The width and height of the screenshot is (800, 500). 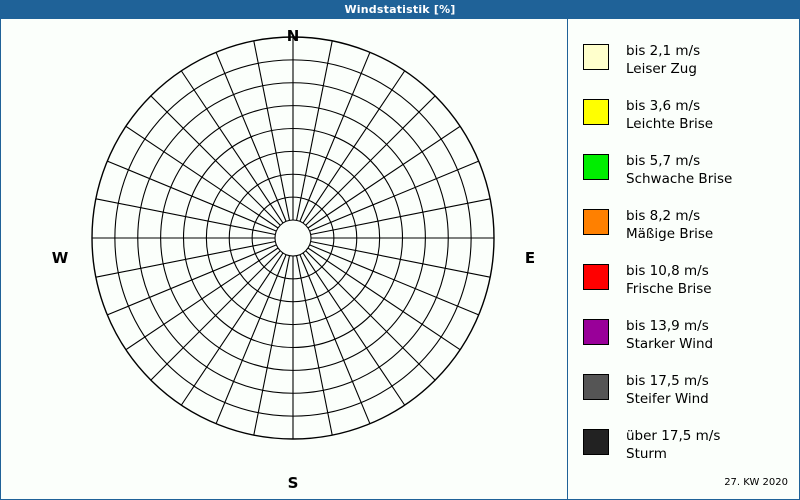 What do you see at coordinates (667, 398) in the screenshot?
I see `legend-description: Steifer Wind` at bounding box center [667, 398].